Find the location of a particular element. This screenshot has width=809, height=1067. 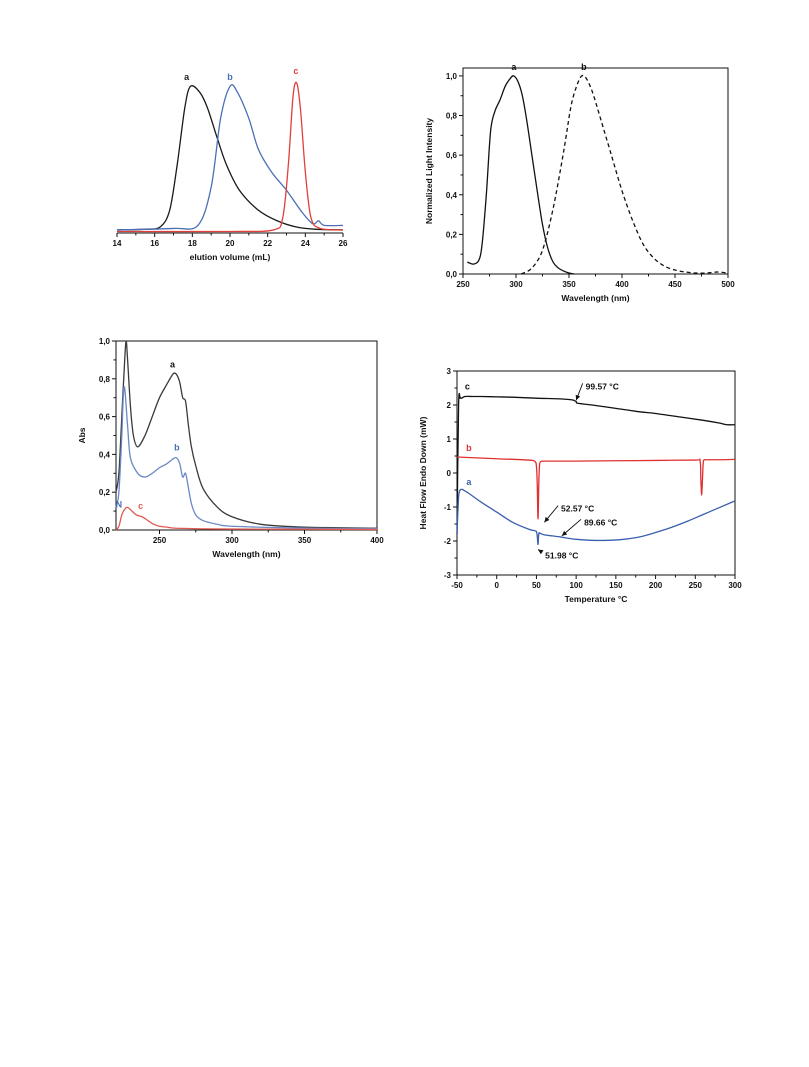

curve-label: N is located at coordinates (119, 504).